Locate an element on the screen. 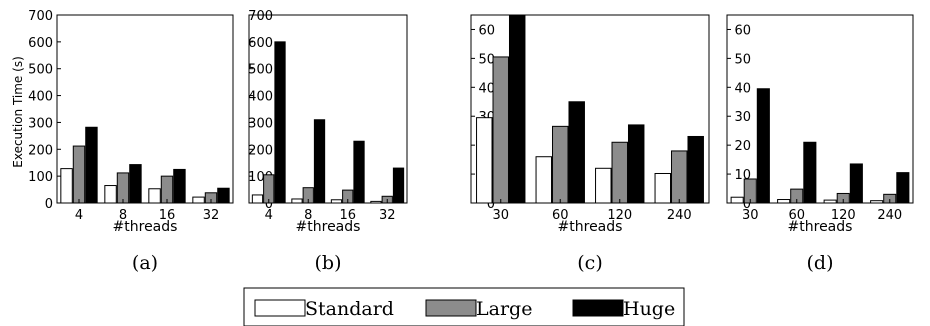  legend-swatch-large is located at coordinates (451, 308).